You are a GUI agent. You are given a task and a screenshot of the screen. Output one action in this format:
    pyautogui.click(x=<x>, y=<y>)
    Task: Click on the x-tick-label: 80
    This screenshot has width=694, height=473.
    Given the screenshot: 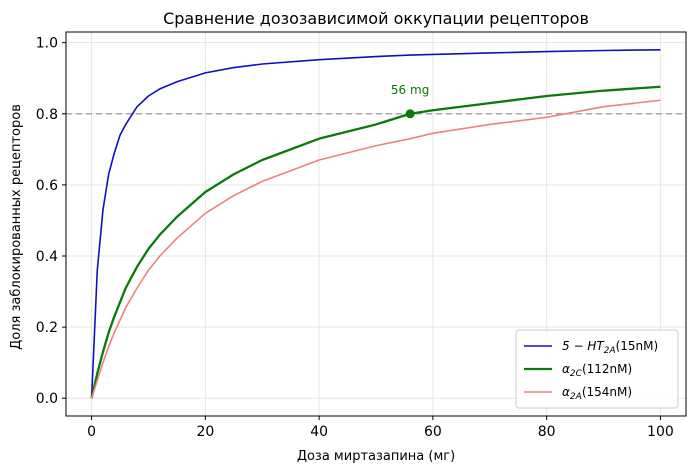 What is the action you would take?
    pyautogui.click(x=547, y=432)
    